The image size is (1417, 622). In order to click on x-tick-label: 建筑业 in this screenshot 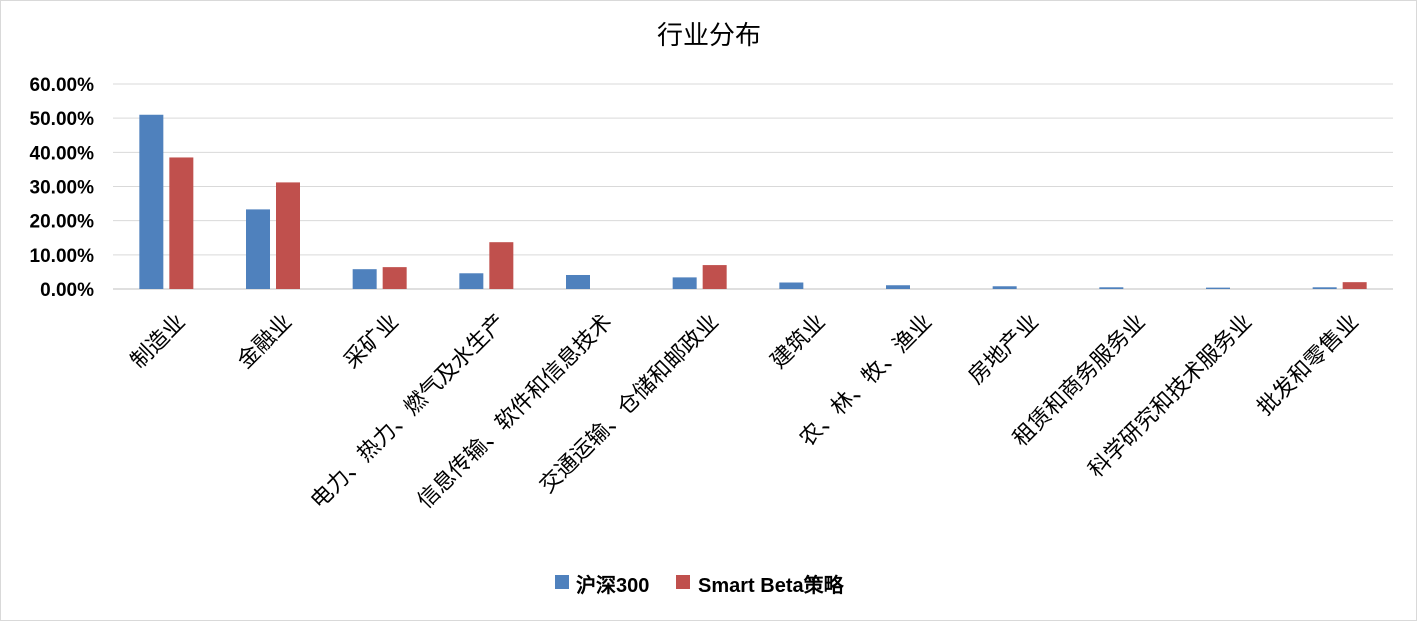, I will do `click(798, 342)`.